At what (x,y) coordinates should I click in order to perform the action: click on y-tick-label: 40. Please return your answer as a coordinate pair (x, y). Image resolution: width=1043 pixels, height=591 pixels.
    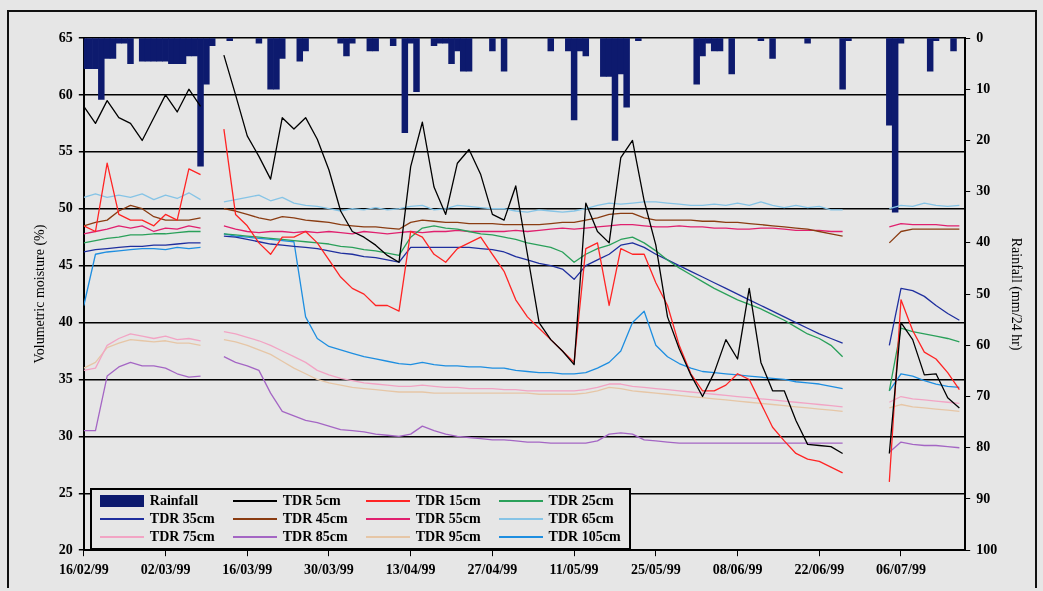
    Looking at the image, I should click on (65, 322).